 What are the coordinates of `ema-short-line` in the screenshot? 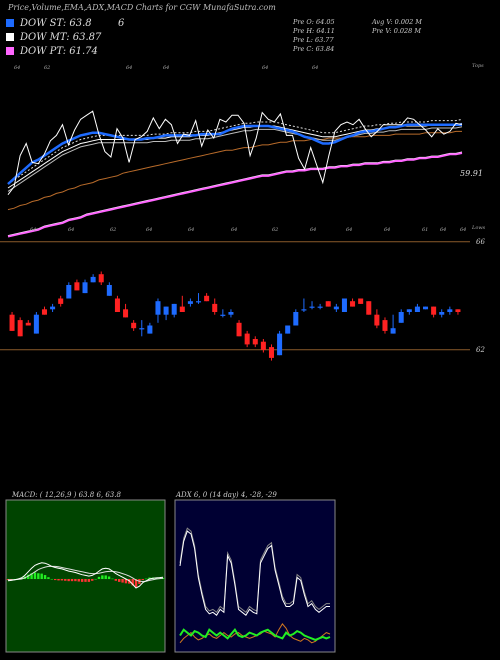 It's located at (234, 154).